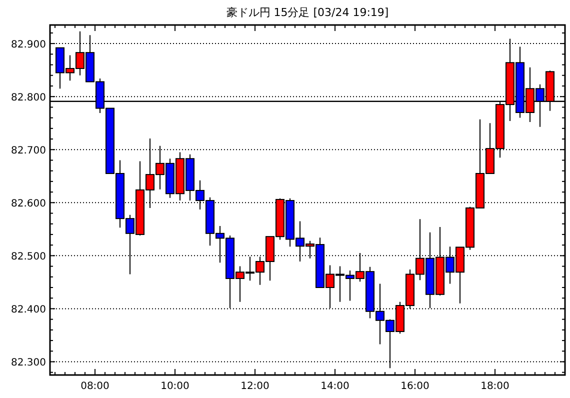 The image size is (570, 398). What do you see at coordinates (28, 98) in the screenshot?
I see `y-tick-label: 82.800` at bounding box center [28, 98].